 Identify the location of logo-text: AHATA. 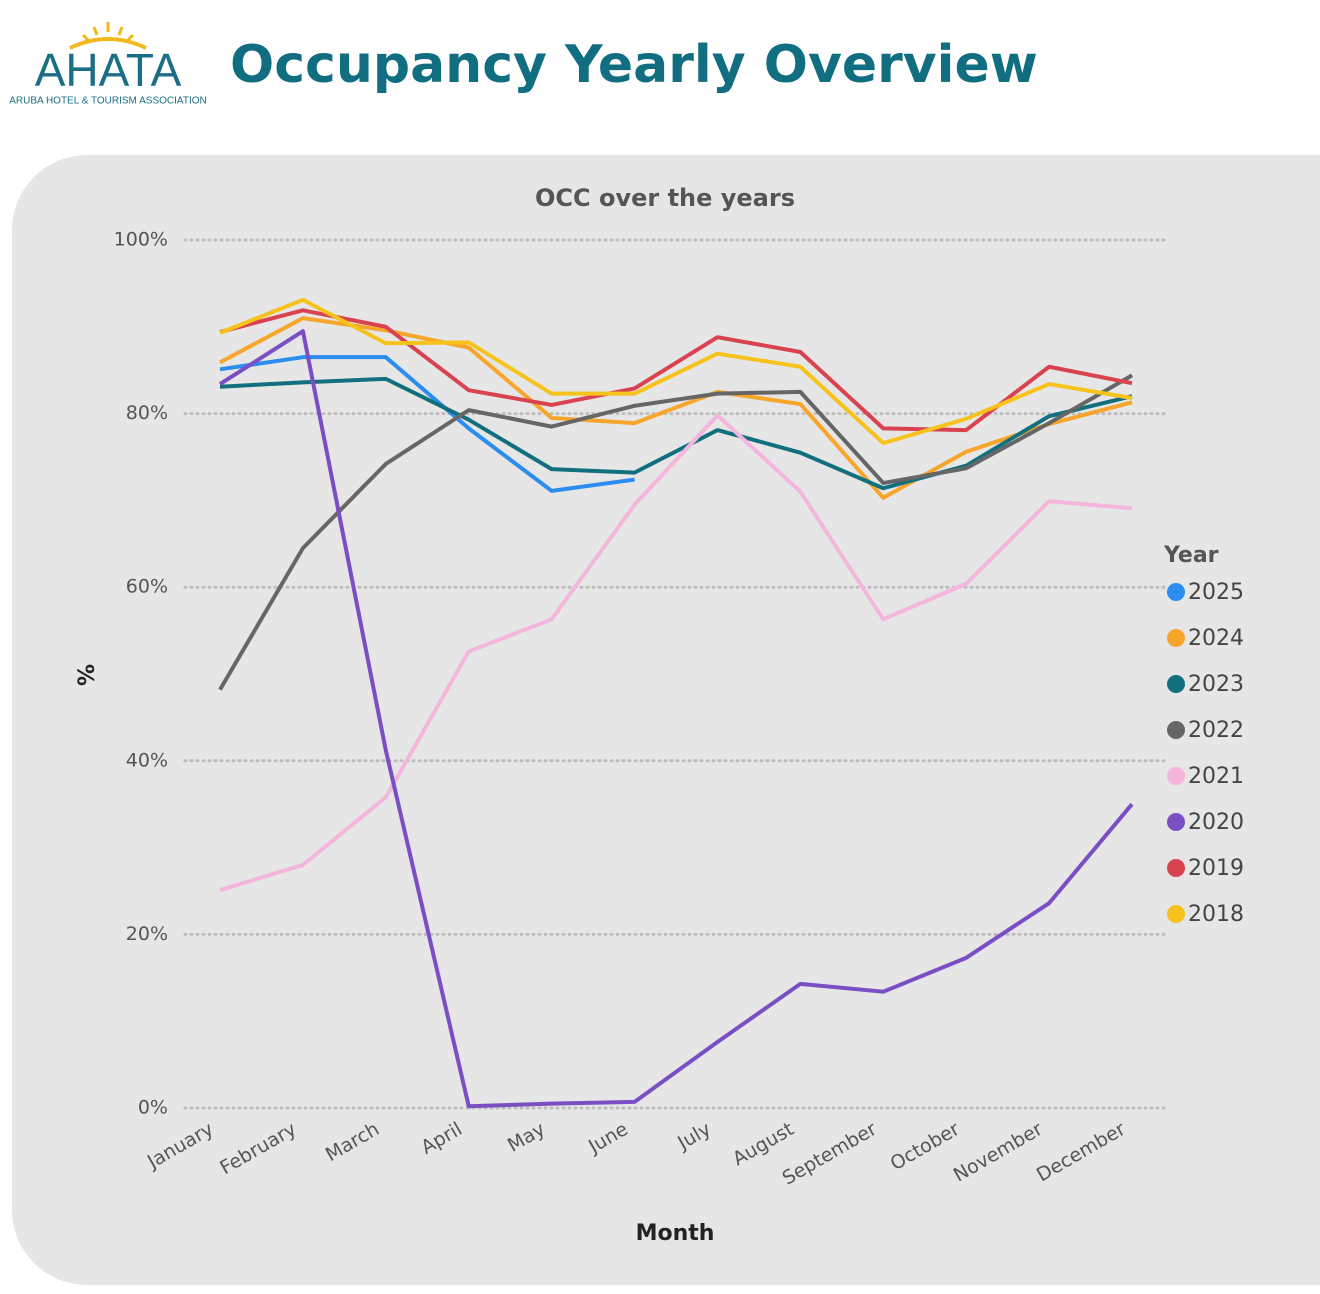
(108, 70).